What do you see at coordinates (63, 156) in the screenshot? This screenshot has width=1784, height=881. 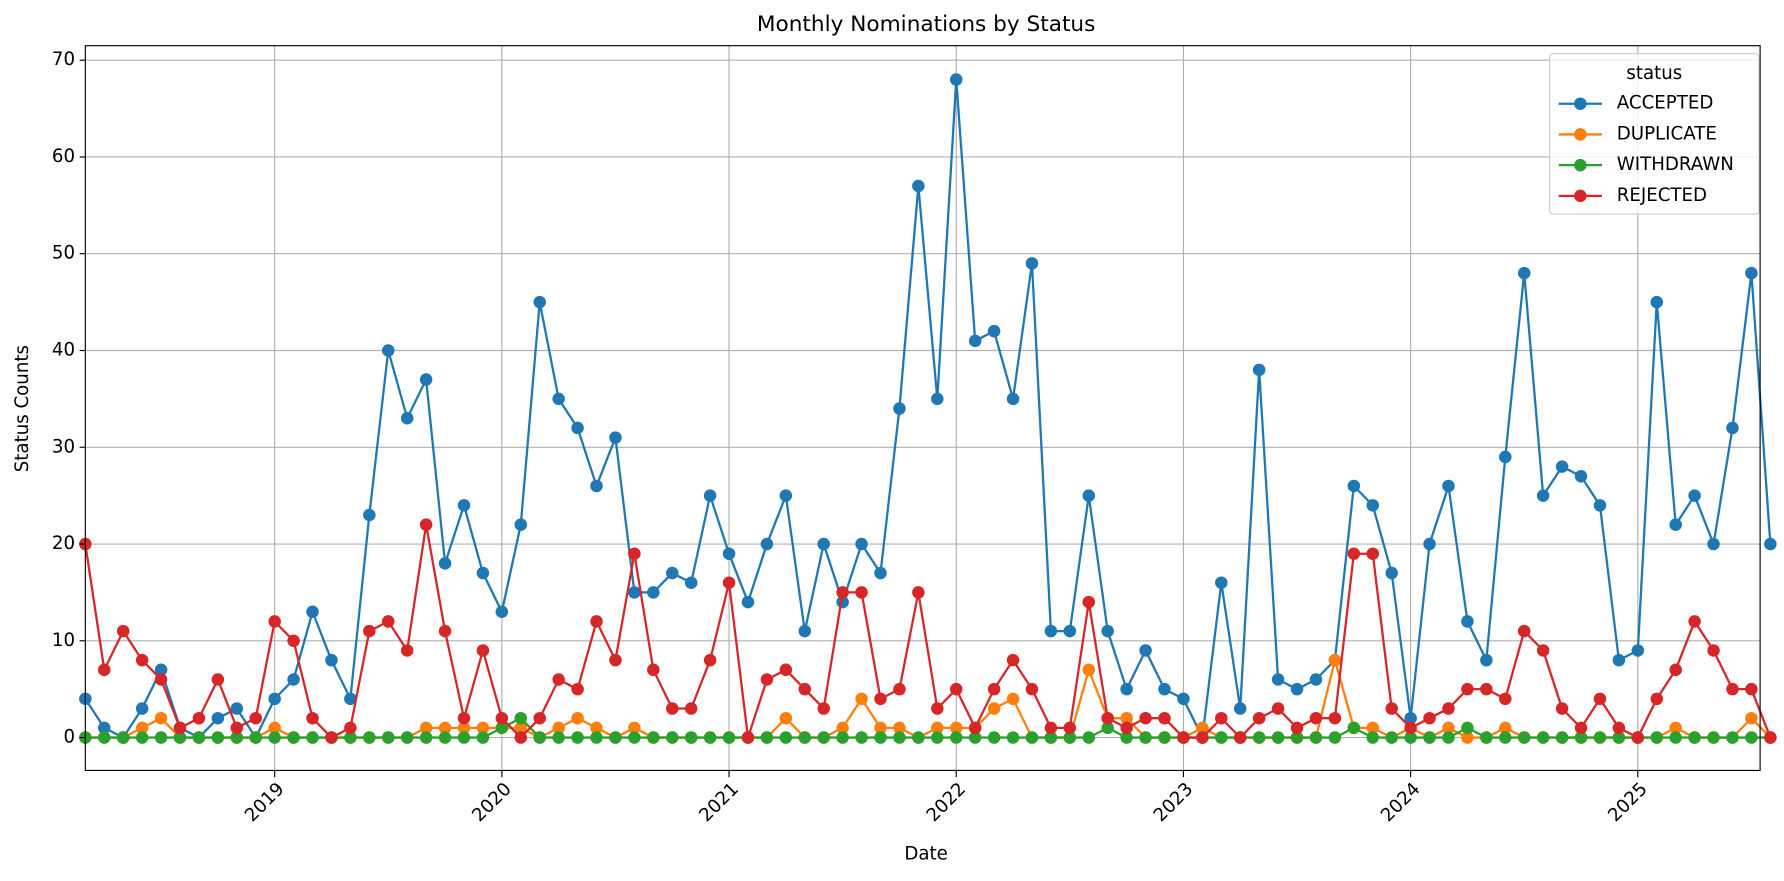 I see `y-tick-label: 60` at bounding box center [63, 156].